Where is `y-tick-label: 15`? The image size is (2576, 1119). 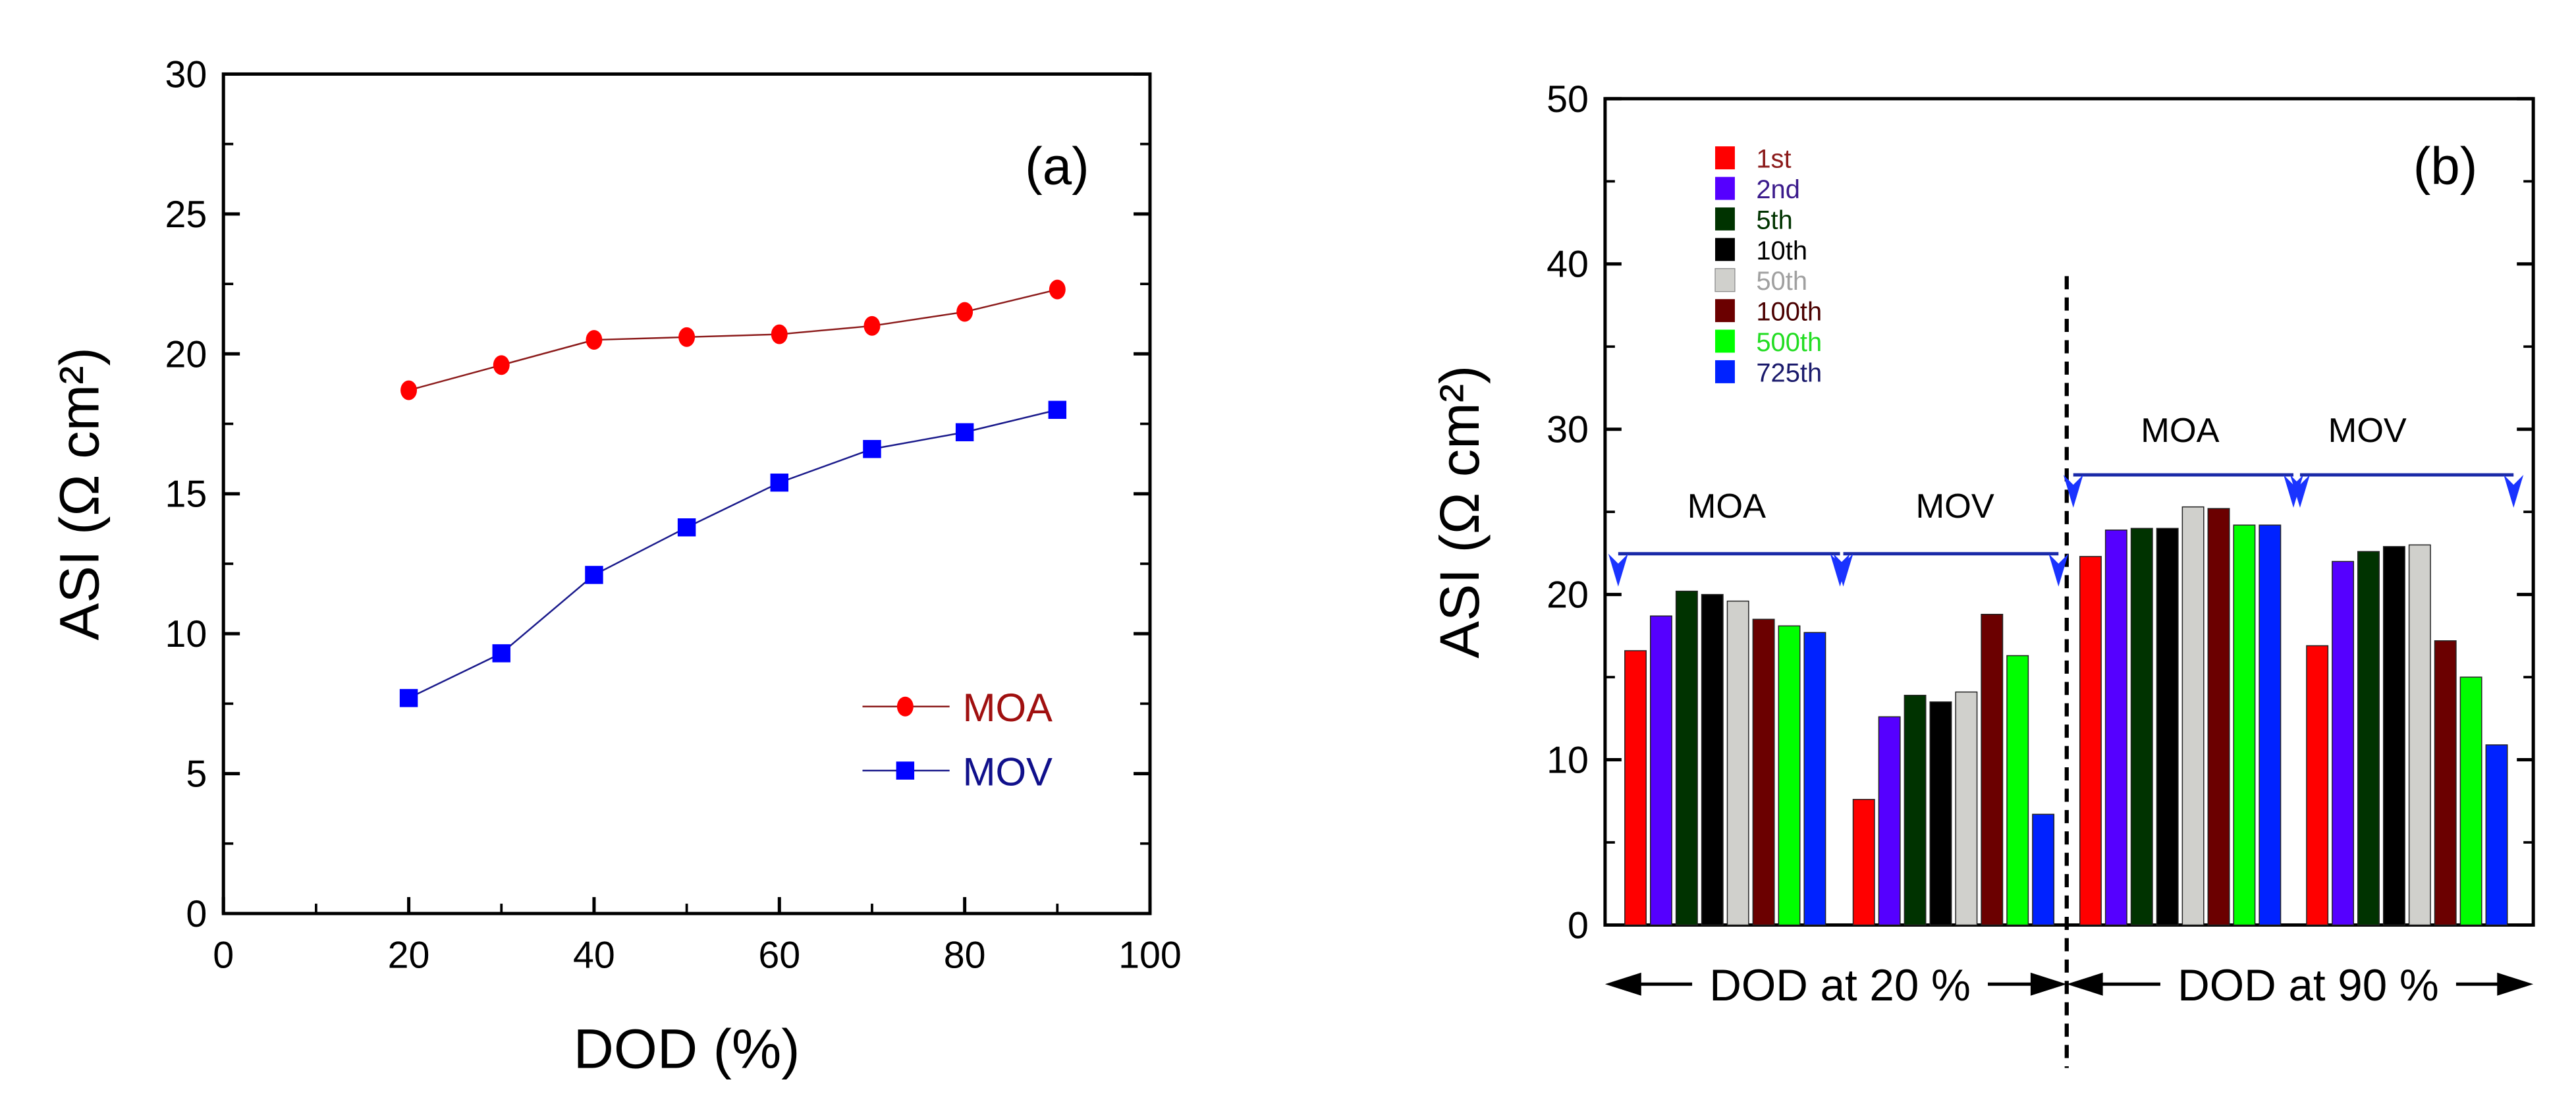 y-tick-label: 15 is located at coordinates (186, 495).